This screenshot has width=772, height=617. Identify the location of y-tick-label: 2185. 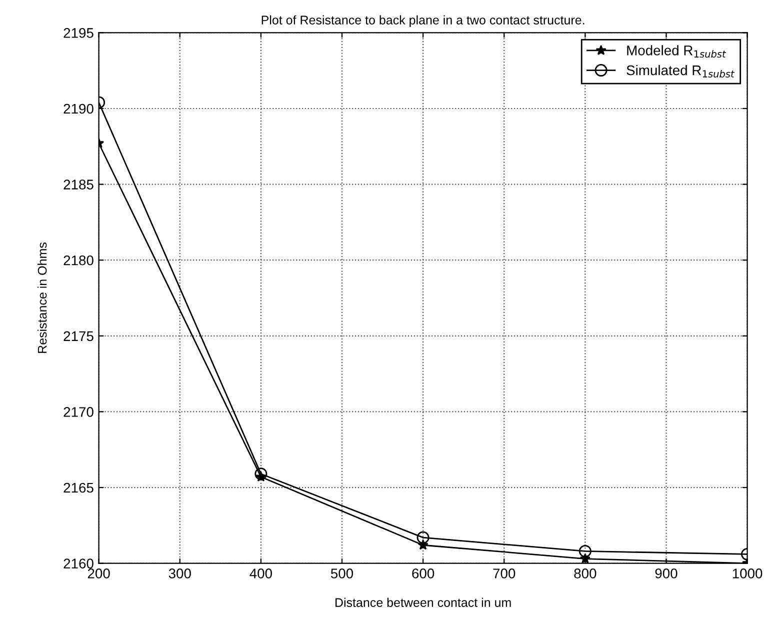
(79, 185).